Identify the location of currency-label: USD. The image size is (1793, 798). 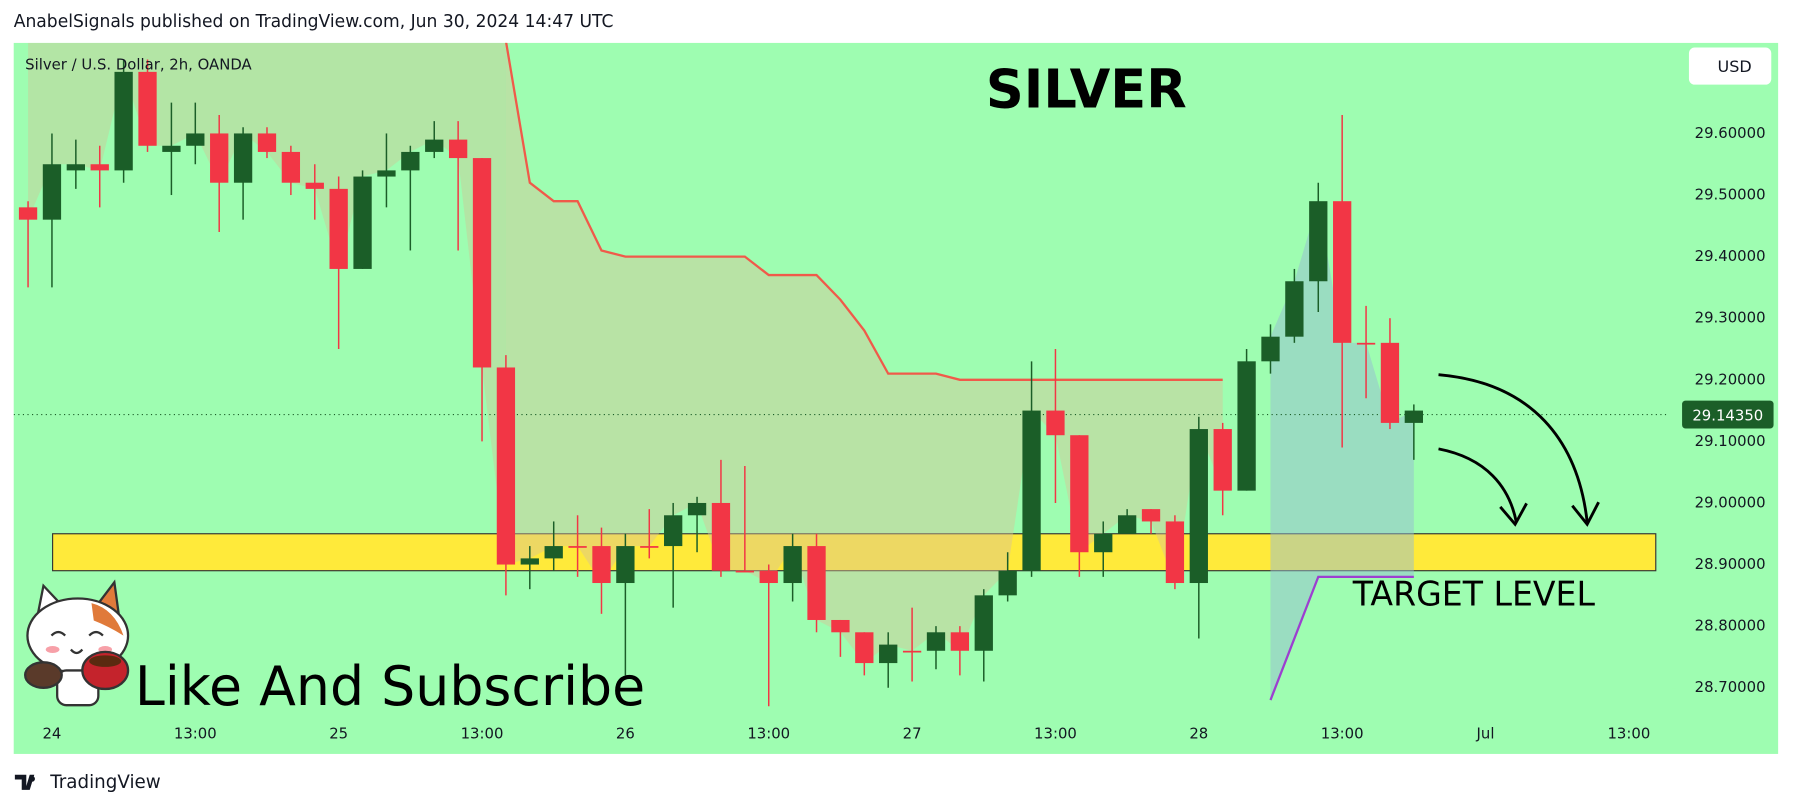
(1735, 66).